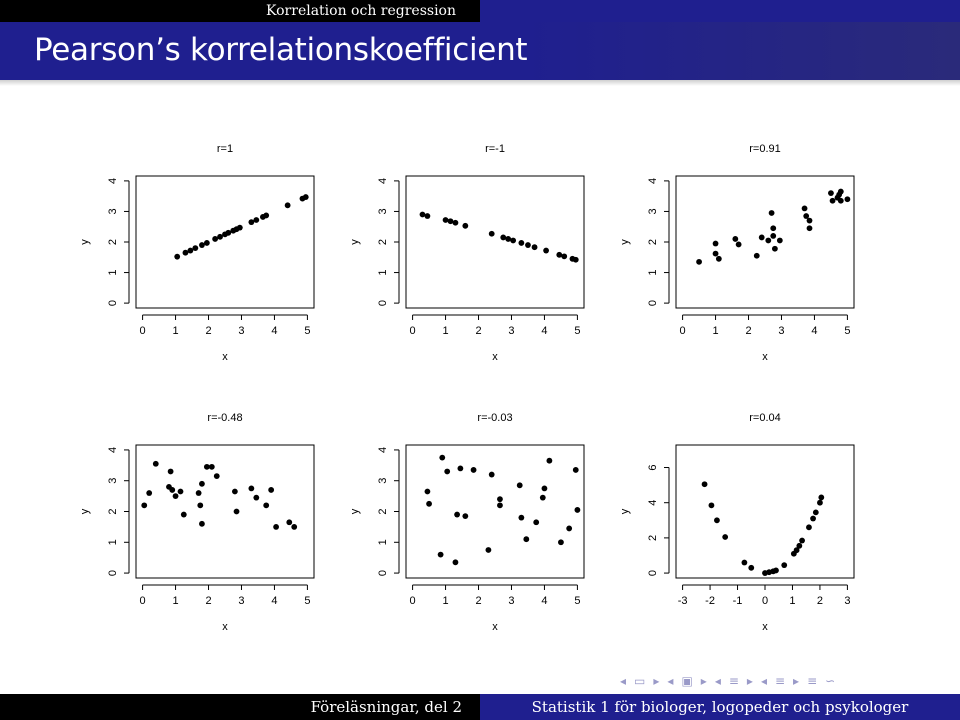 This screenshot has height=720, width=960. Describe the element at coordinates (670, 681) in the screenshot. I see `nav-prev-slide-icon: ◂` at that location.